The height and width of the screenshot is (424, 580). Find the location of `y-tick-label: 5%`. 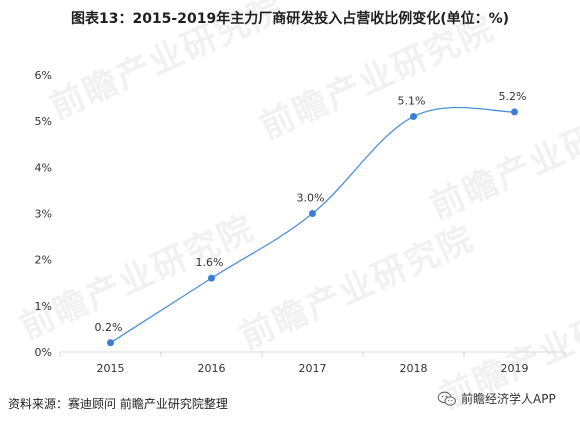

y-tick-label: 5% is located at coordinates (43, 121).